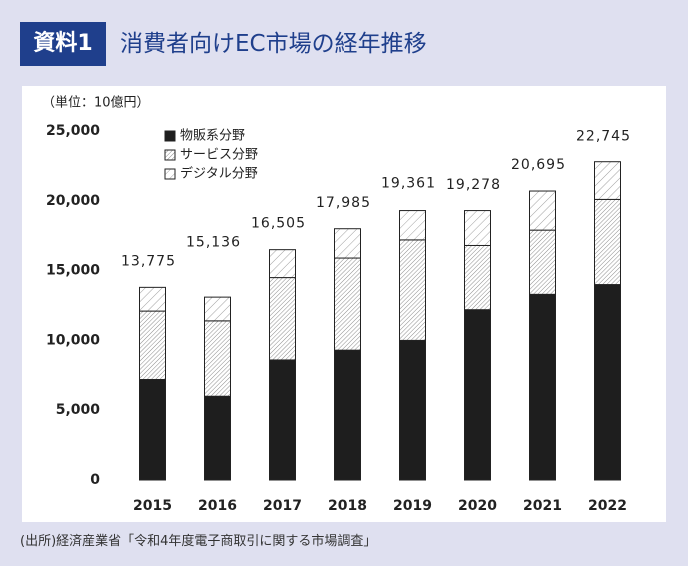 This screenshot has width=688, height=566. I want to click on x-tick-label: 2018, so click(347, 506).